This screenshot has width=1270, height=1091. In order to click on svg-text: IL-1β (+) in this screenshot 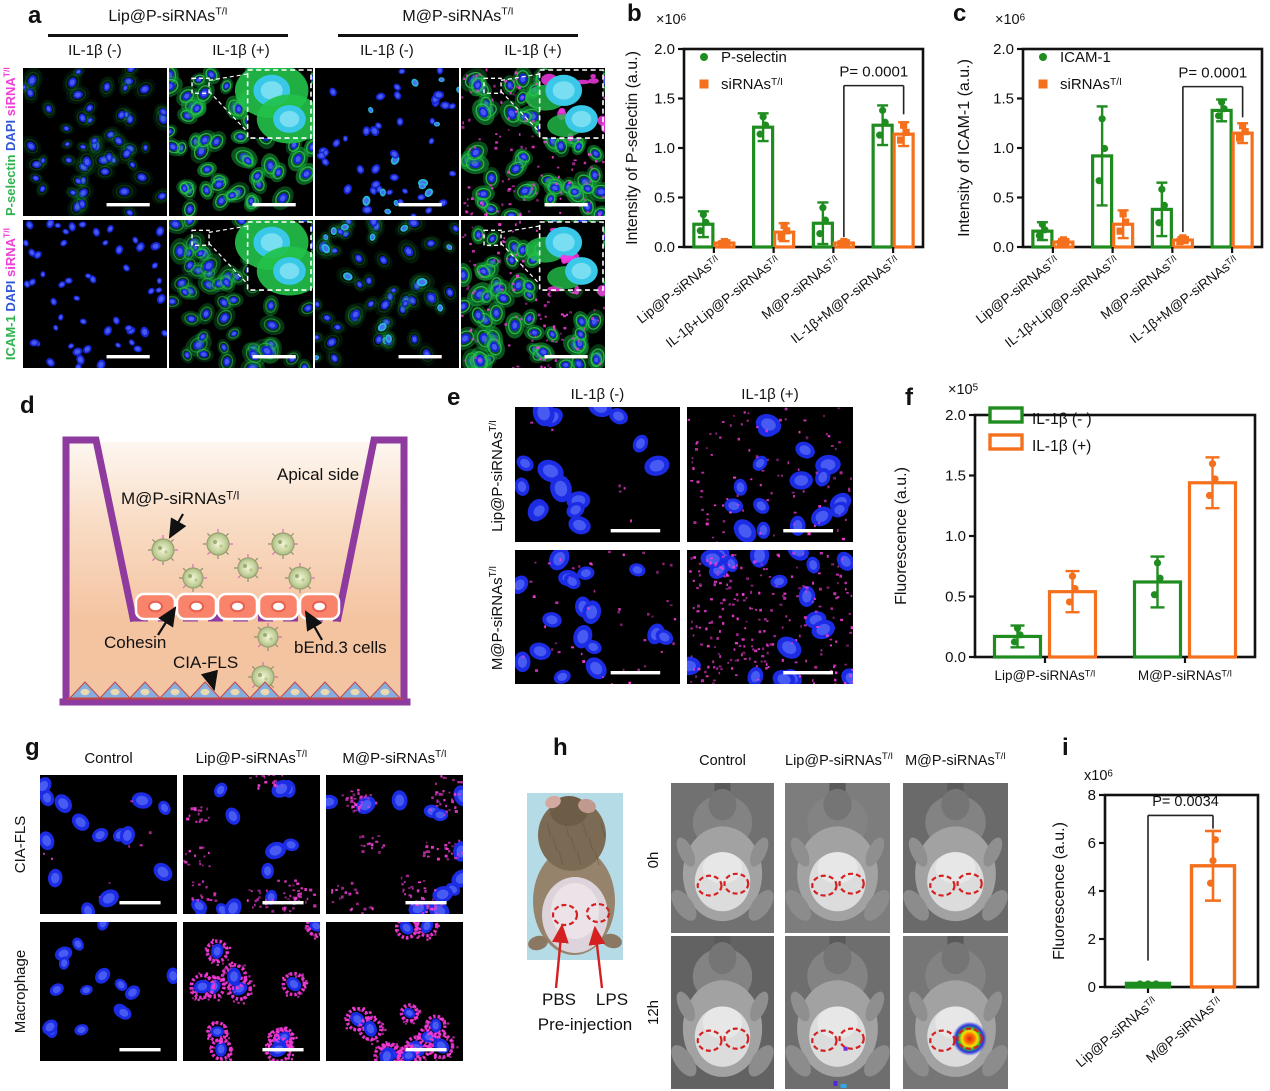, I will do `click(1061, 446)`.